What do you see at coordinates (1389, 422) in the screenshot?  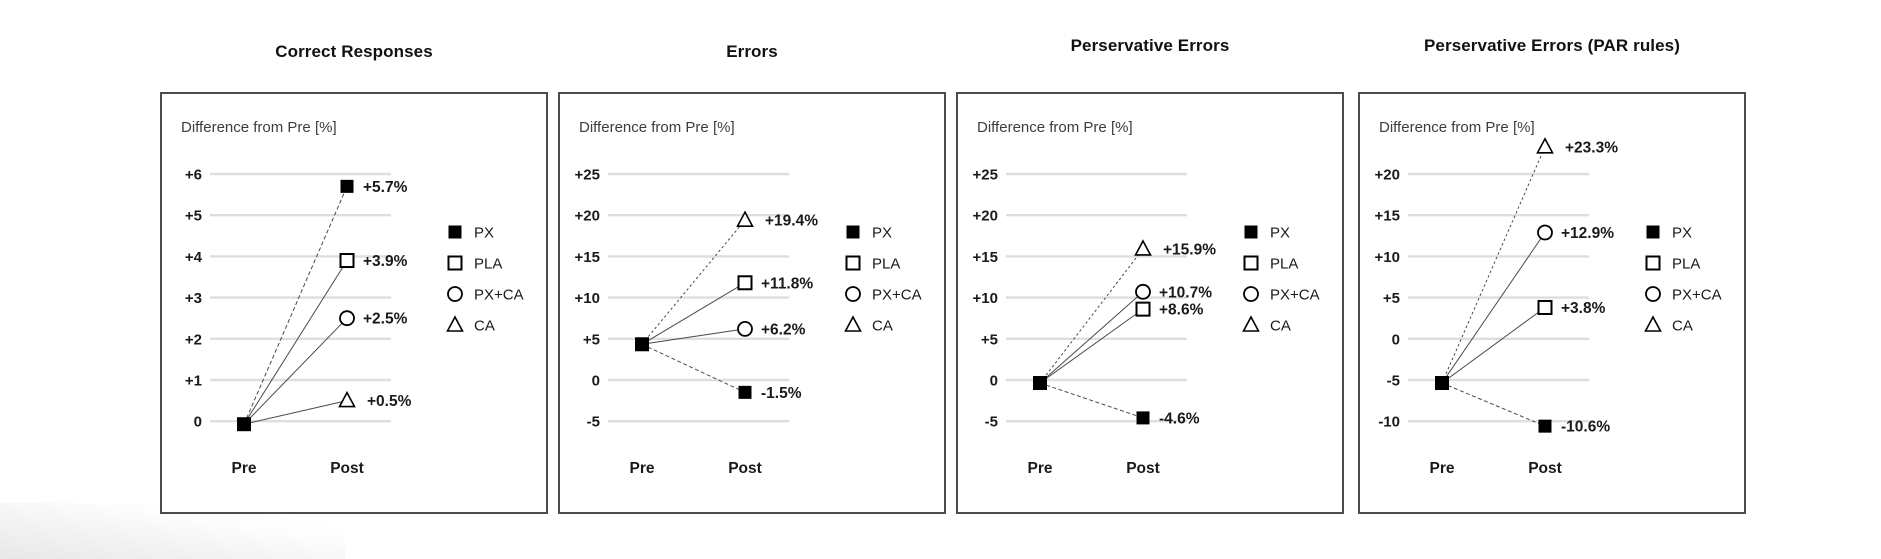 I see `y-tick-label: -10` at bounding box center [1389, 422].